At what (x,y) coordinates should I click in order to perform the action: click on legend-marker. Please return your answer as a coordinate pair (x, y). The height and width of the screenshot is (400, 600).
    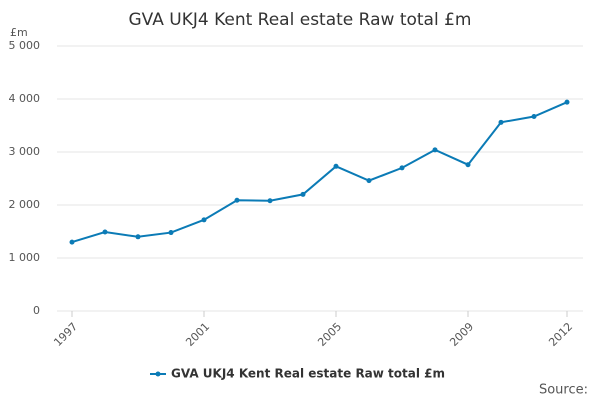
    Looking at the image, I should click on (158, 374).